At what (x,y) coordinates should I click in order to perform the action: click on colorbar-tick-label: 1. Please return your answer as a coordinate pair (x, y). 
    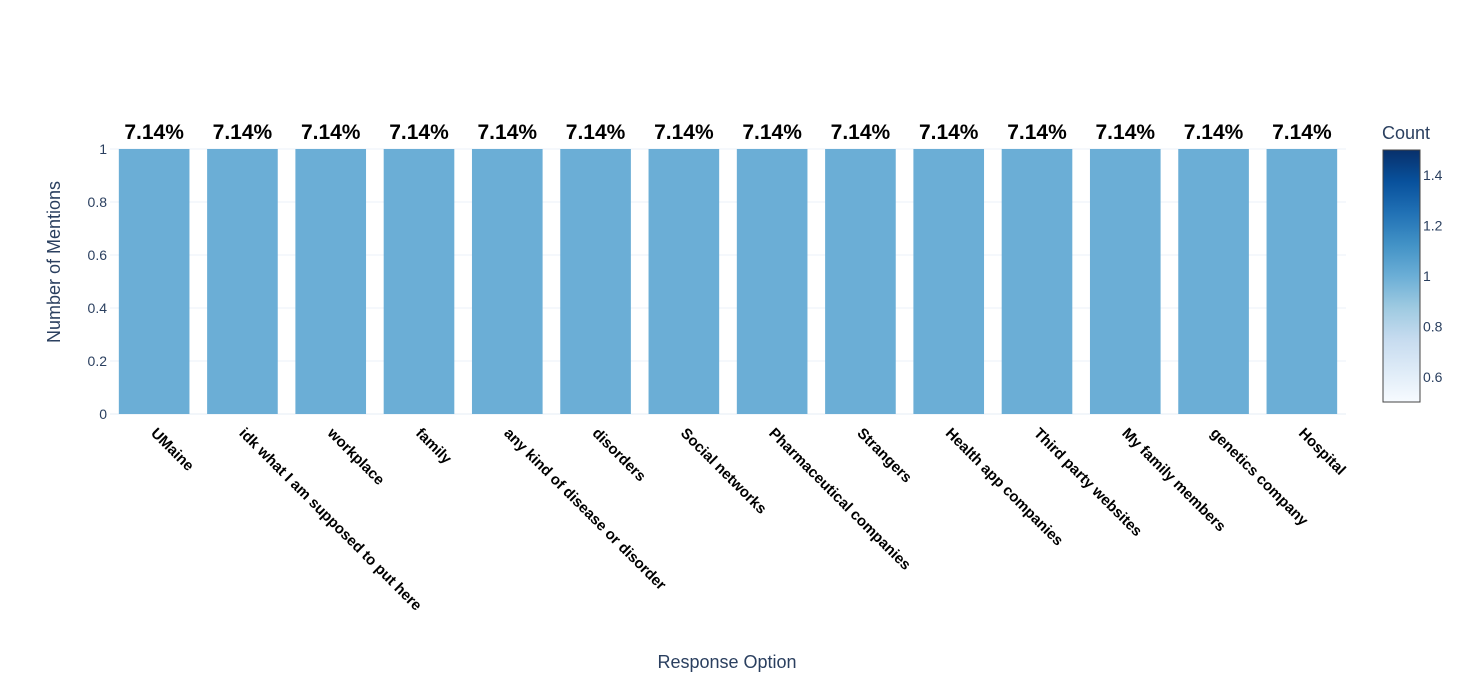
    Looking at the image, I should click on (1427, 276).